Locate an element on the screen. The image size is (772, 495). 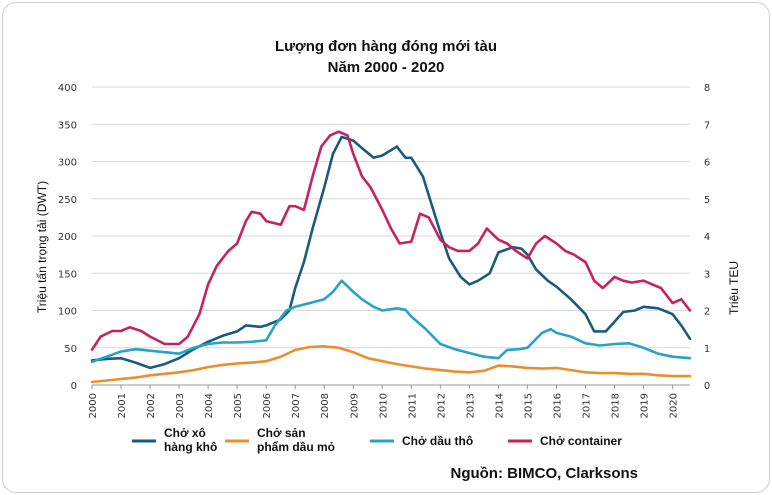
legend-label: Chở xô hàng khô is located at coordinates (190, 440).